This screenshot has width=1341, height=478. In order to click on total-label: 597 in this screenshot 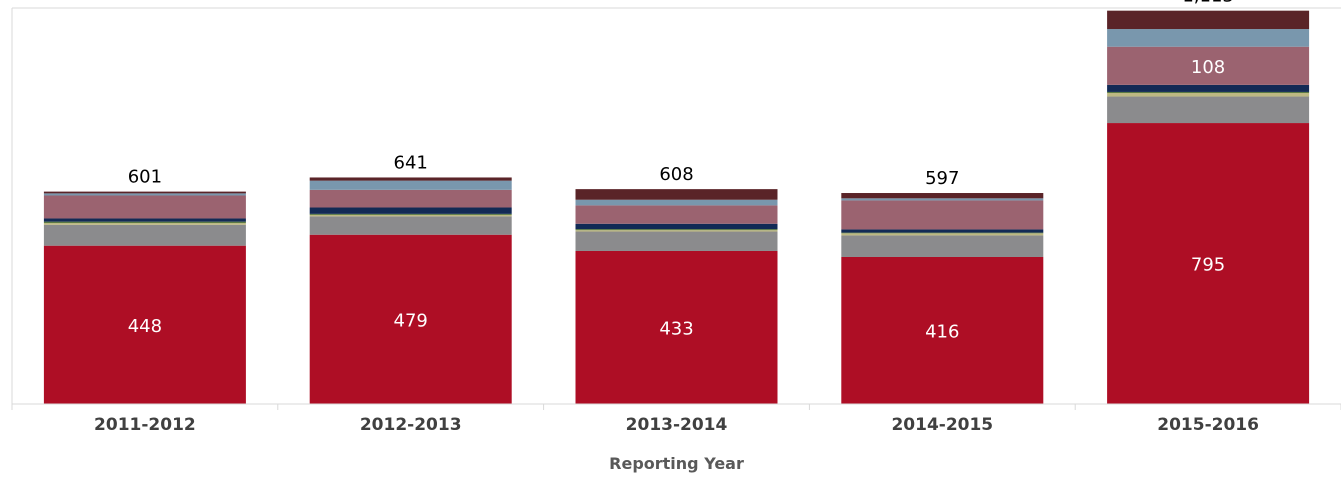, I will do `click(942, 178)`.